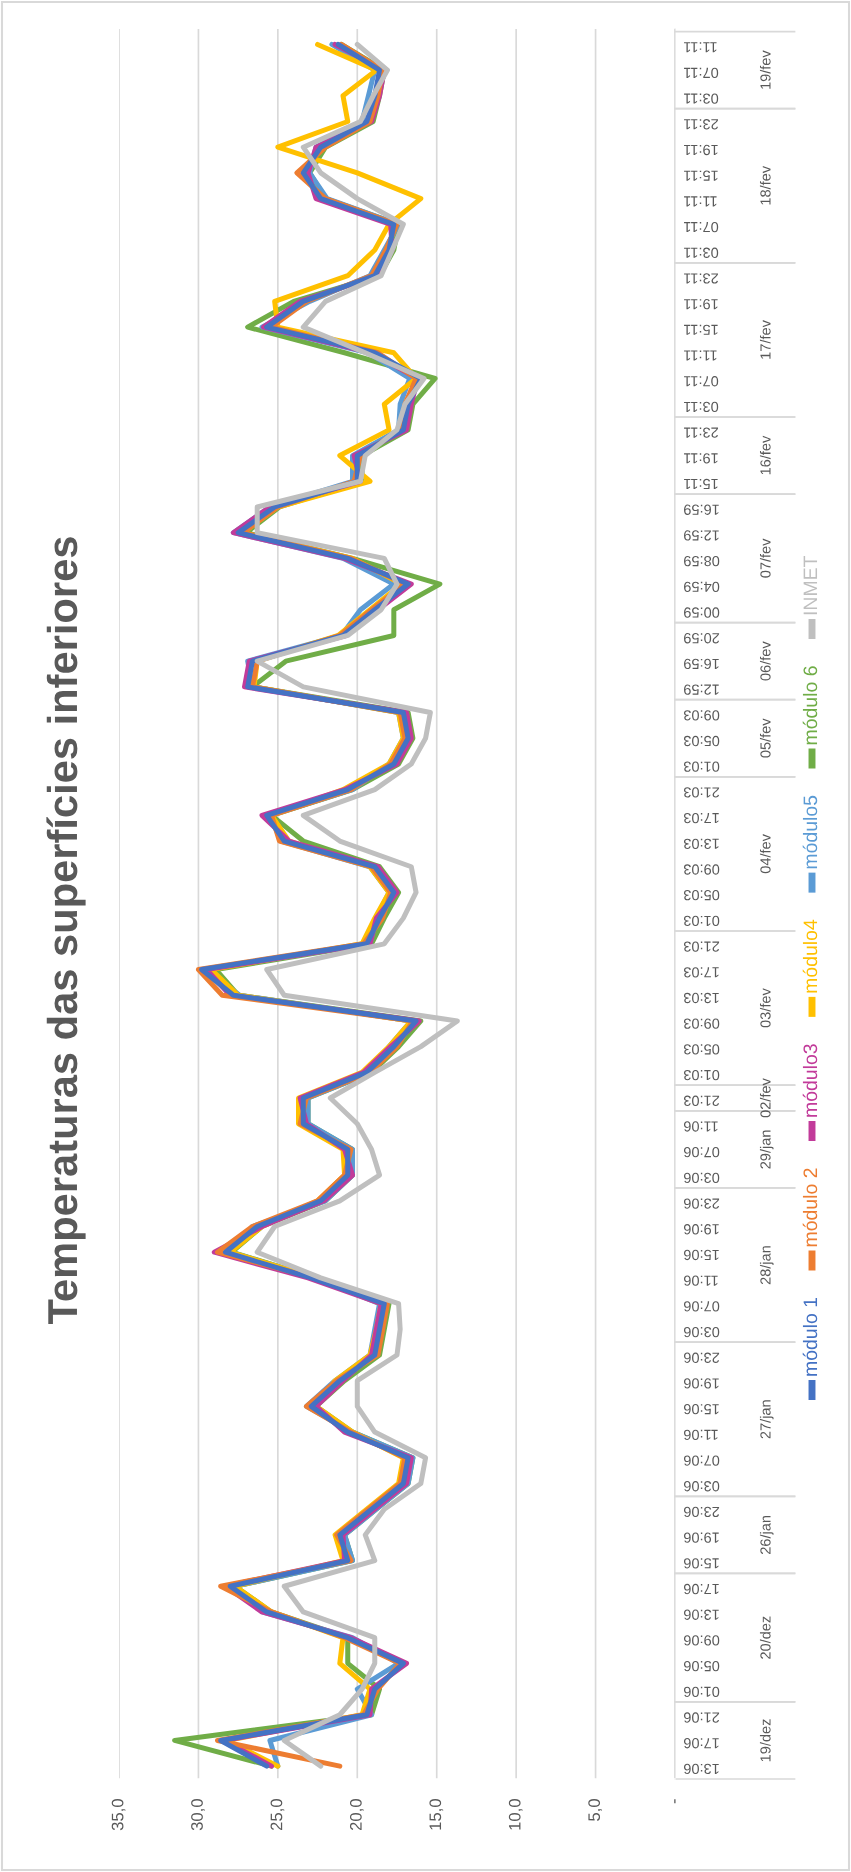  I want to click on y-tick-label: 21:06, so click(701, 1717).